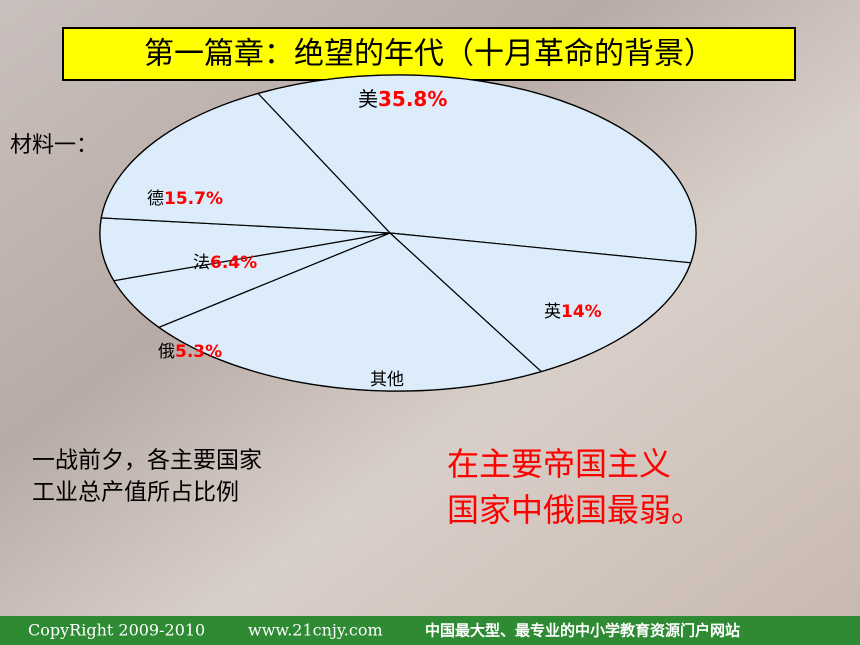  I want to click on slice-category: 法, so click(201, 263).